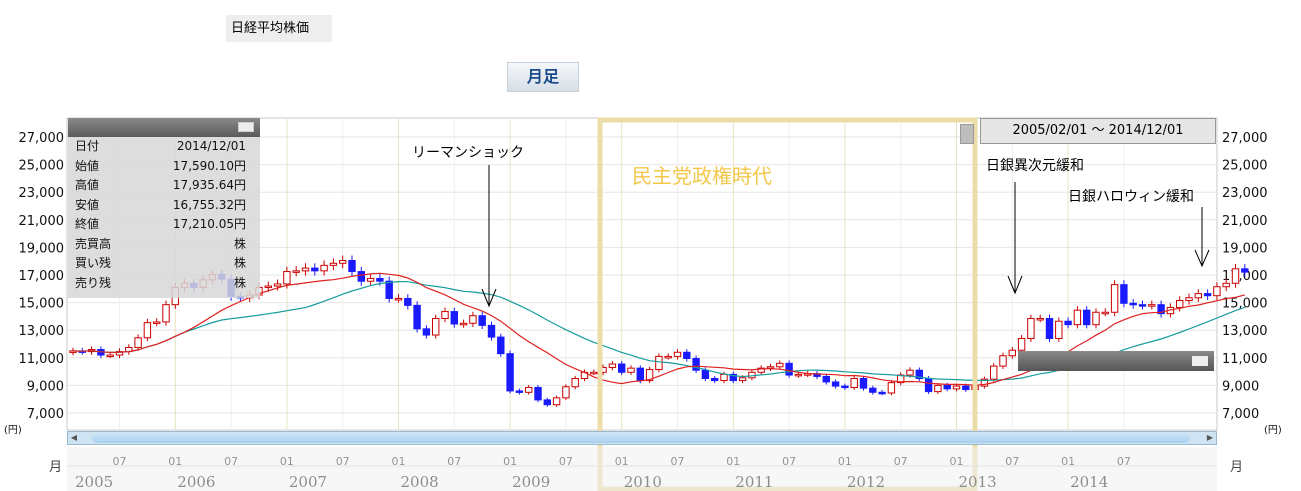  Describe the element at coordinates (13, 430) in the screenshot. I see `unit-label-left: (円)` at that location.